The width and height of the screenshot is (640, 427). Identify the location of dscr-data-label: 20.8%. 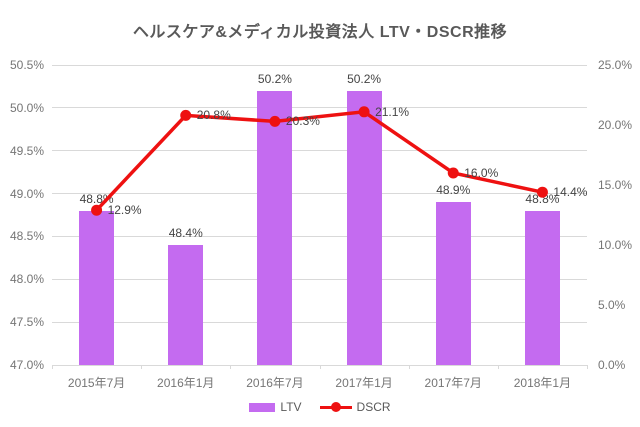
(213, 115).